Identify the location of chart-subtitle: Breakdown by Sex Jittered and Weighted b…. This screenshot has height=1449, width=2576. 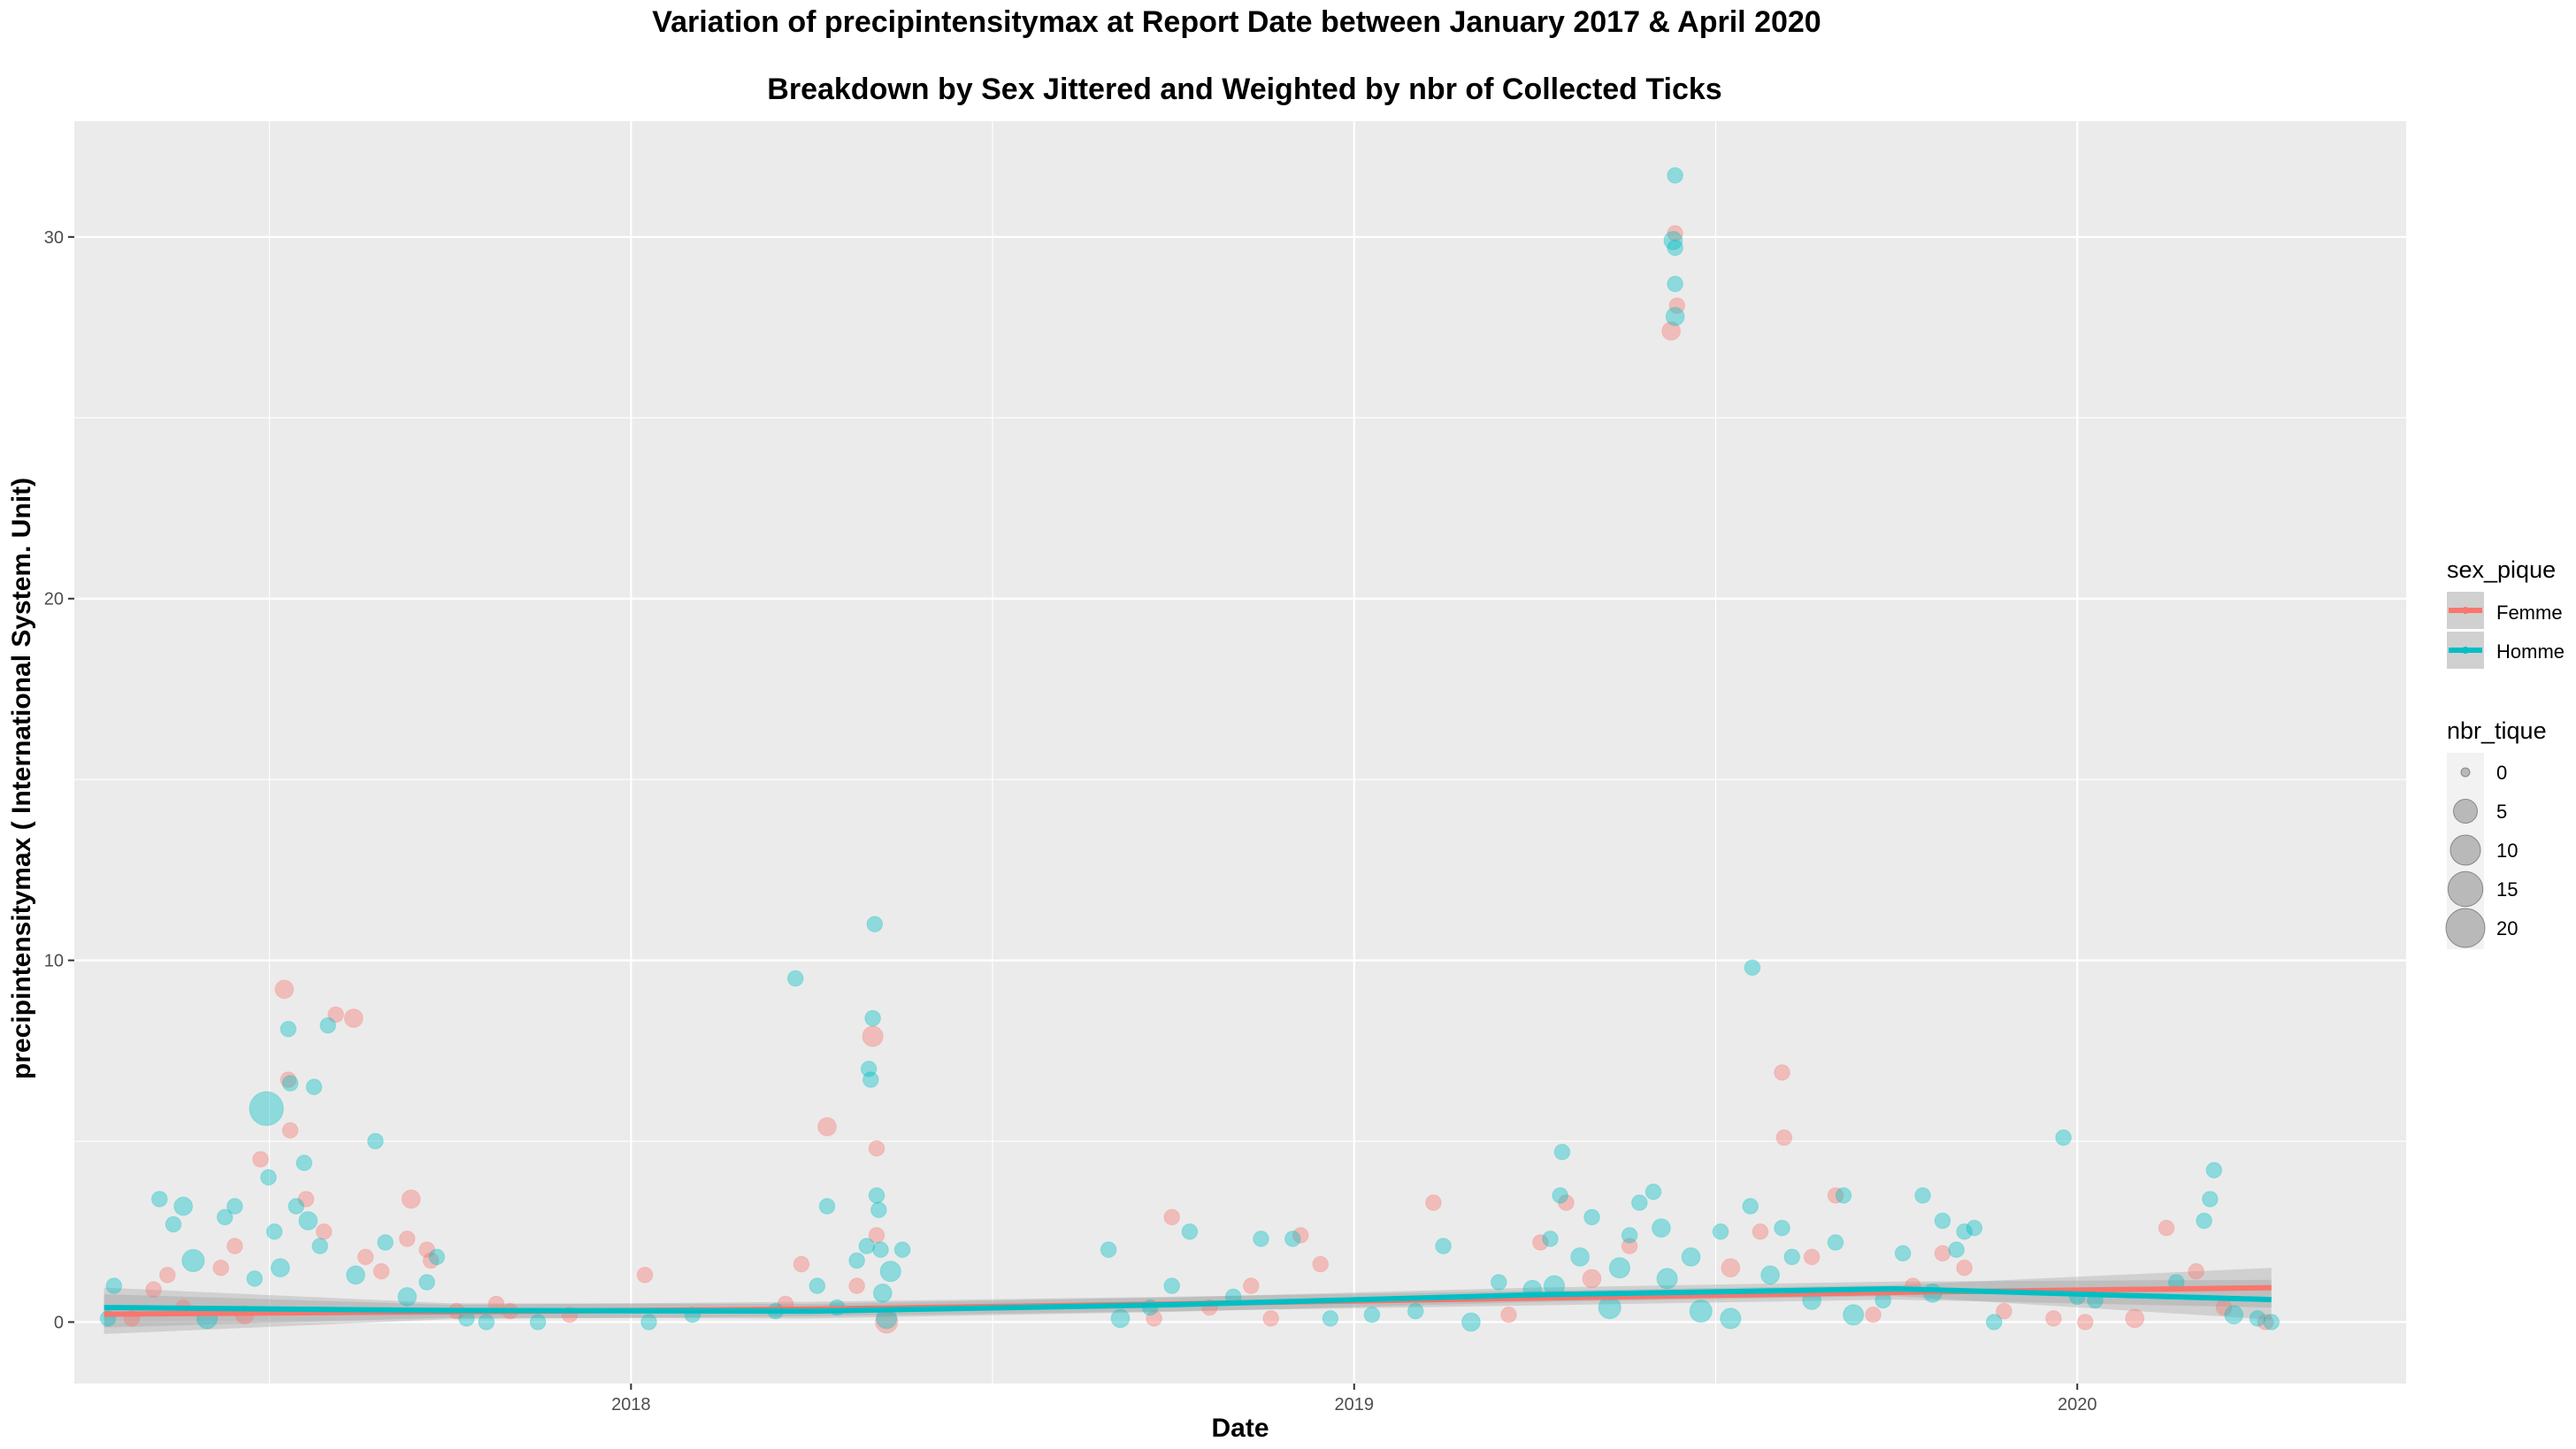
(1244, 89).